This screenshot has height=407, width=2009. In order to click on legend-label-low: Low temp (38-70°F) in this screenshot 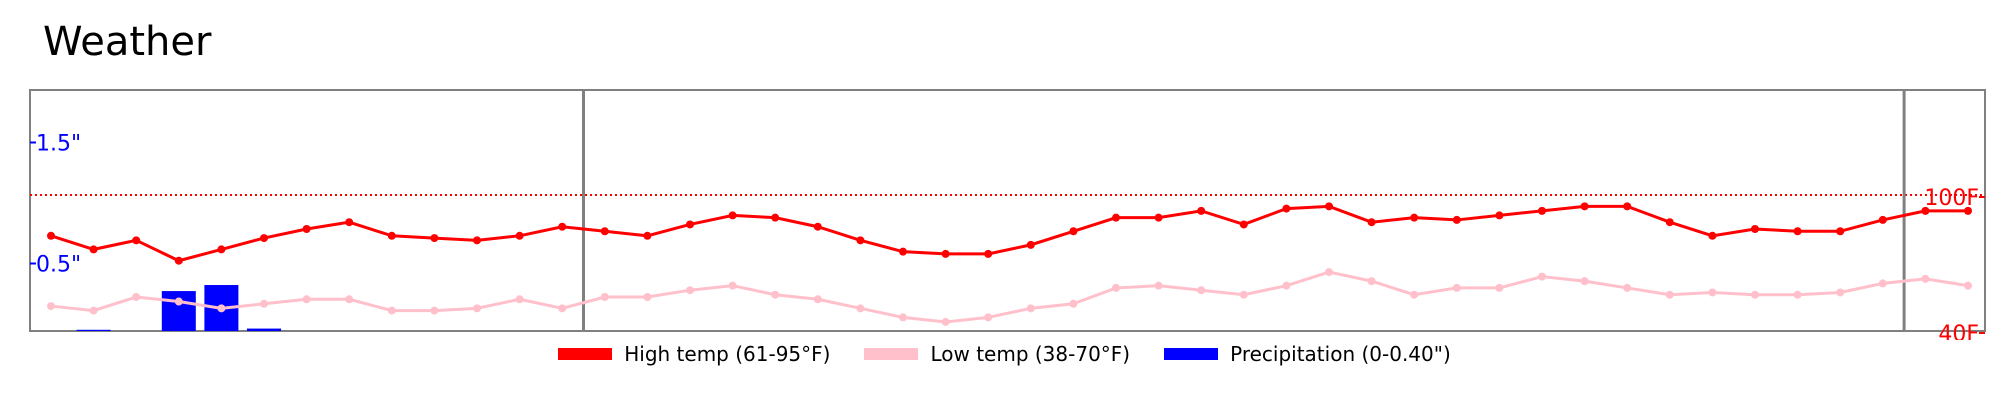, I will do `click(1030, 354)`.